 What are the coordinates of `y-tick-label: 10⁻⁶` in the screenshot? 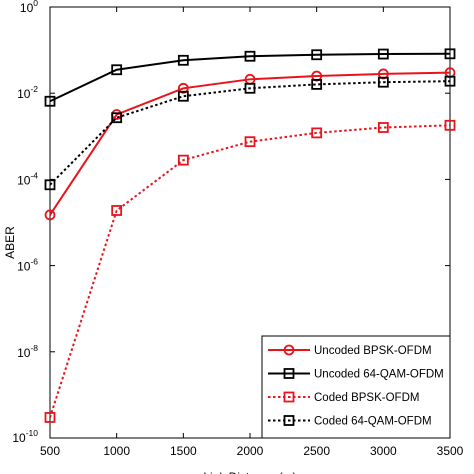 It's located at (27, 265).